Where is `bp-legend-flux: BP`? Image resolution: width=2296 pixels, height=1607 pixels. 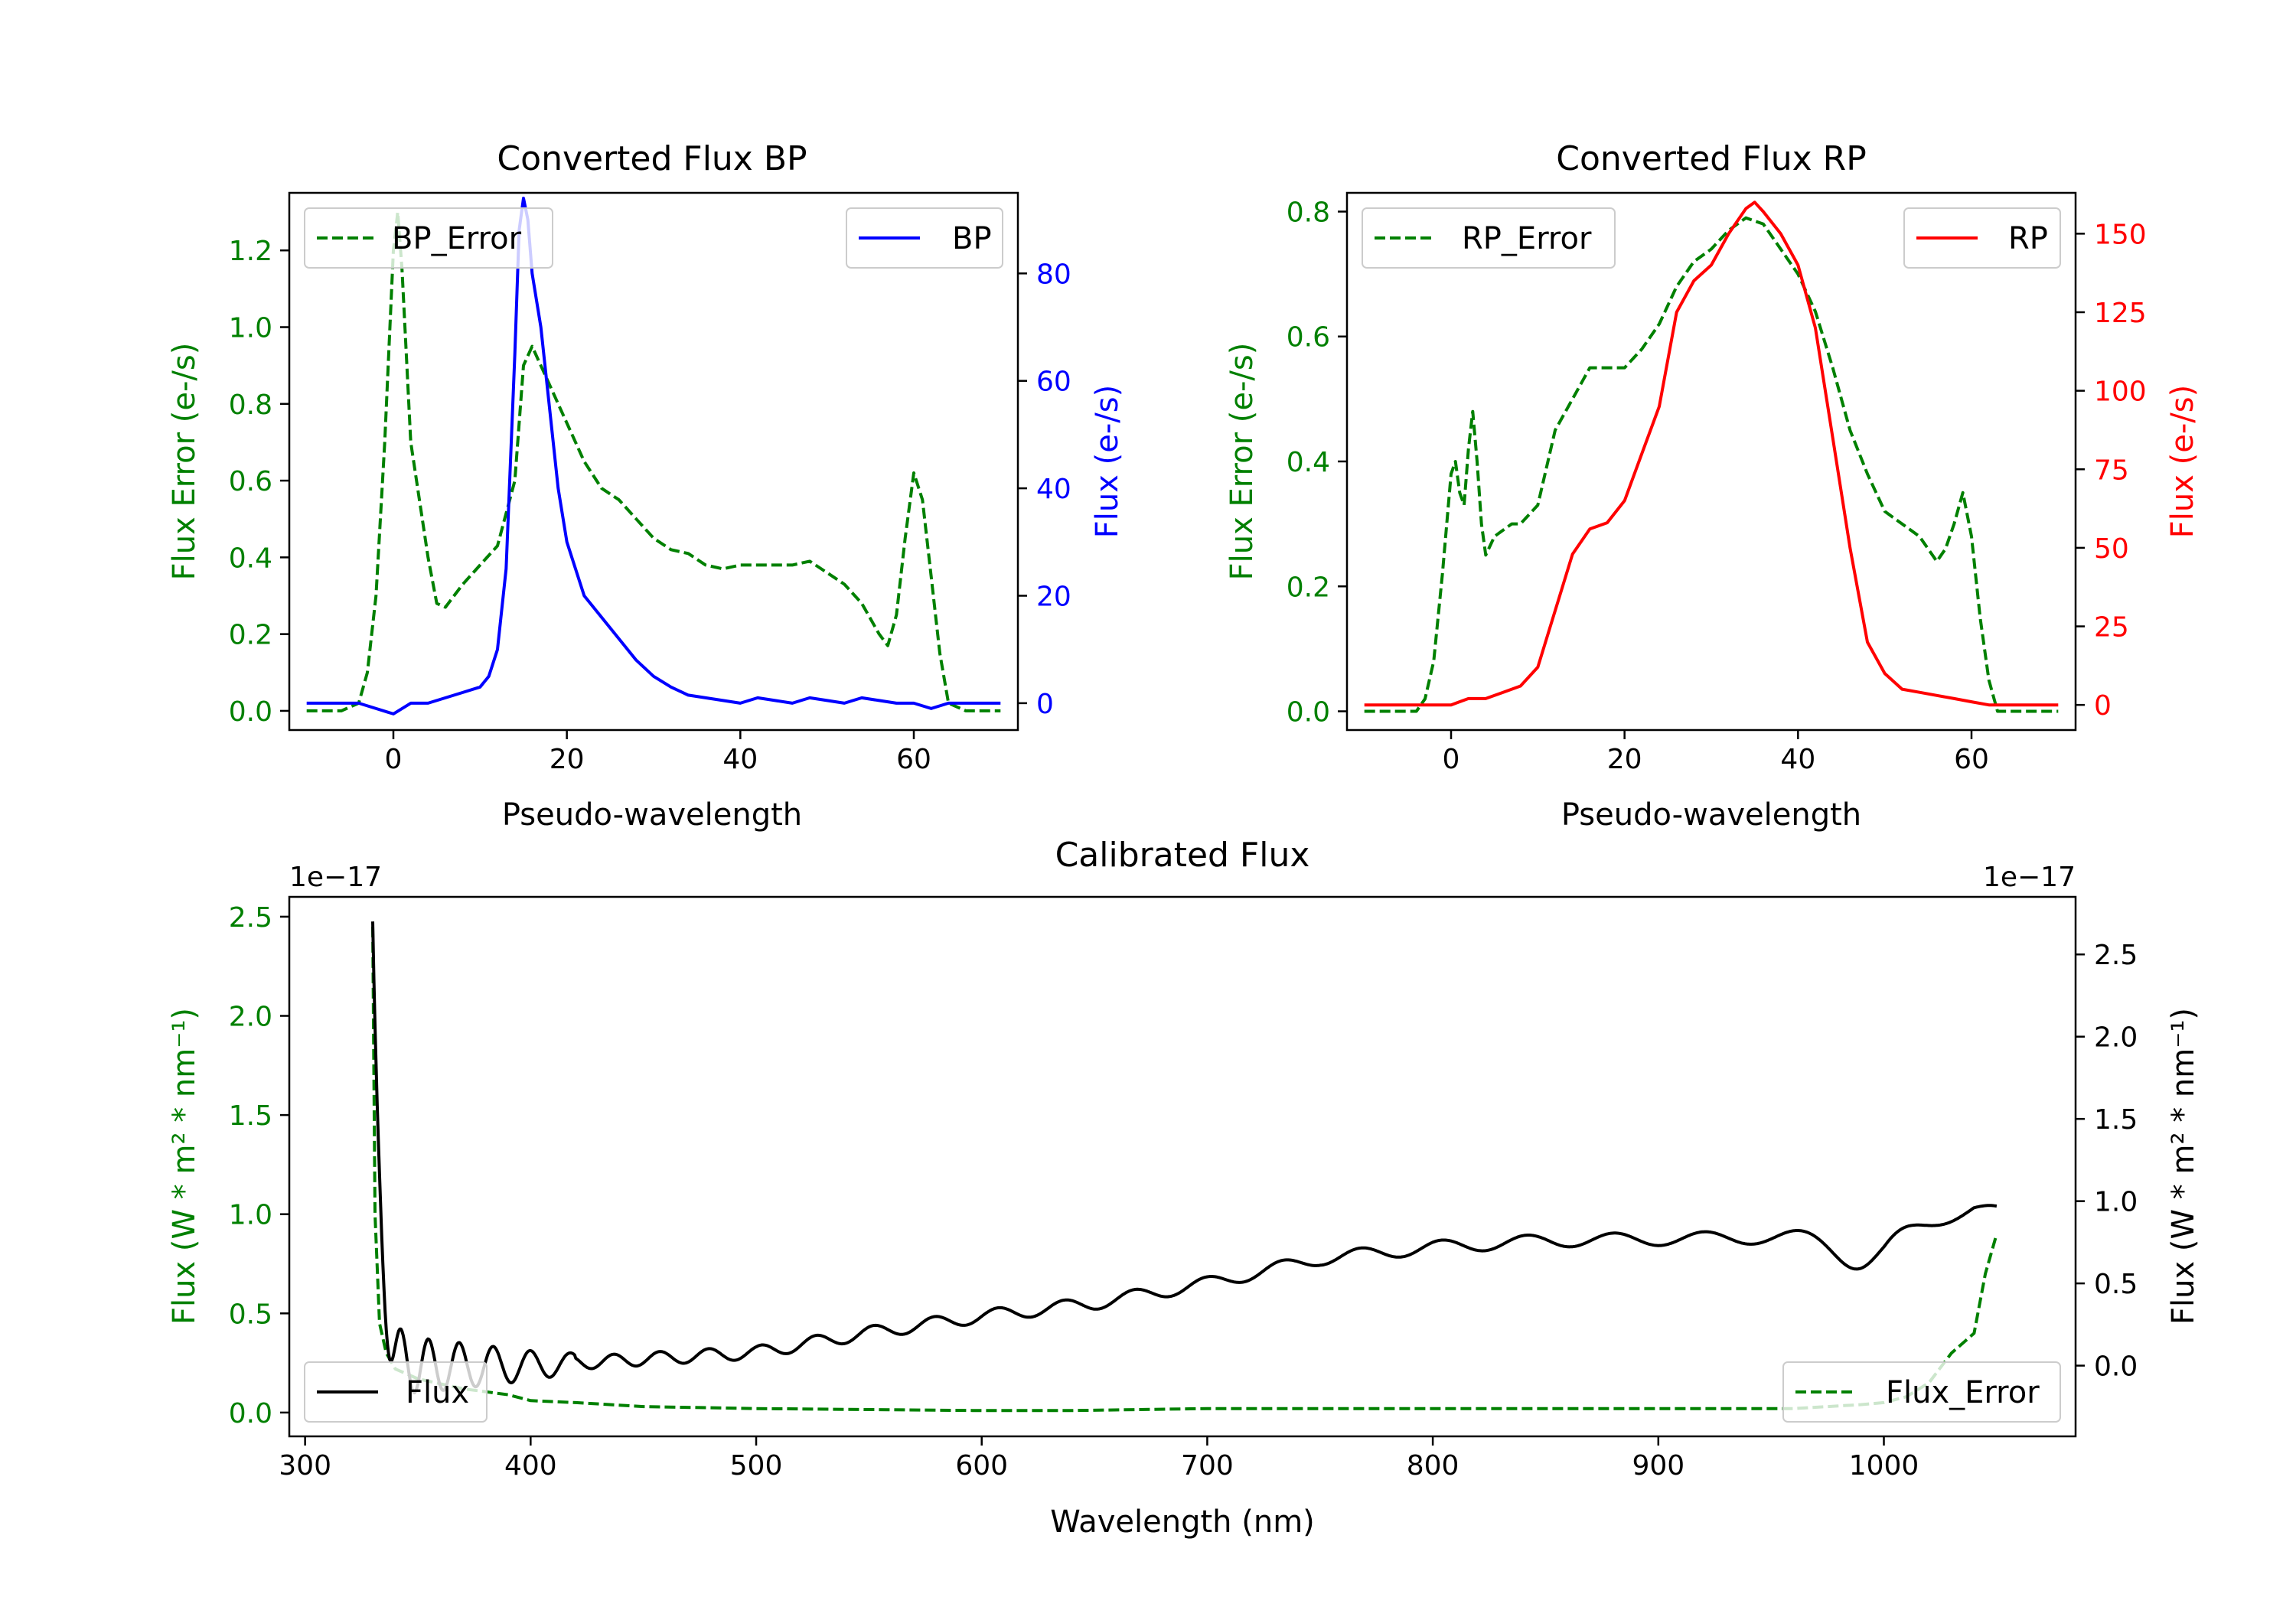 bp-legend-flux: BP is located at coordinates (924, 238).